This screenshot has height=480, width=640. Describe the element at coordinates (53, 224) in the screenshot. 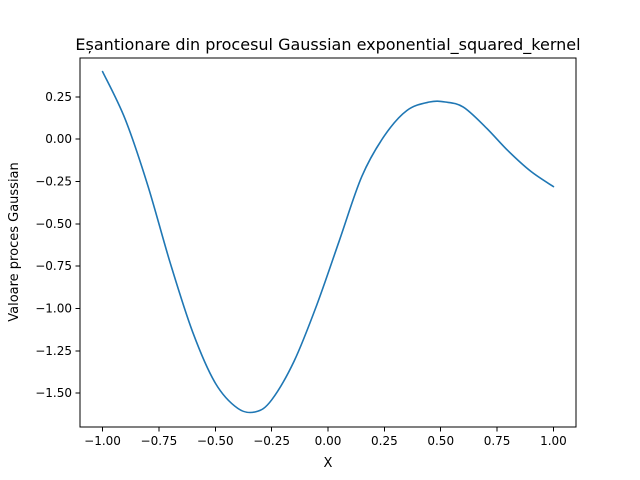

I see `y-tick-label: −0.50` at that location.